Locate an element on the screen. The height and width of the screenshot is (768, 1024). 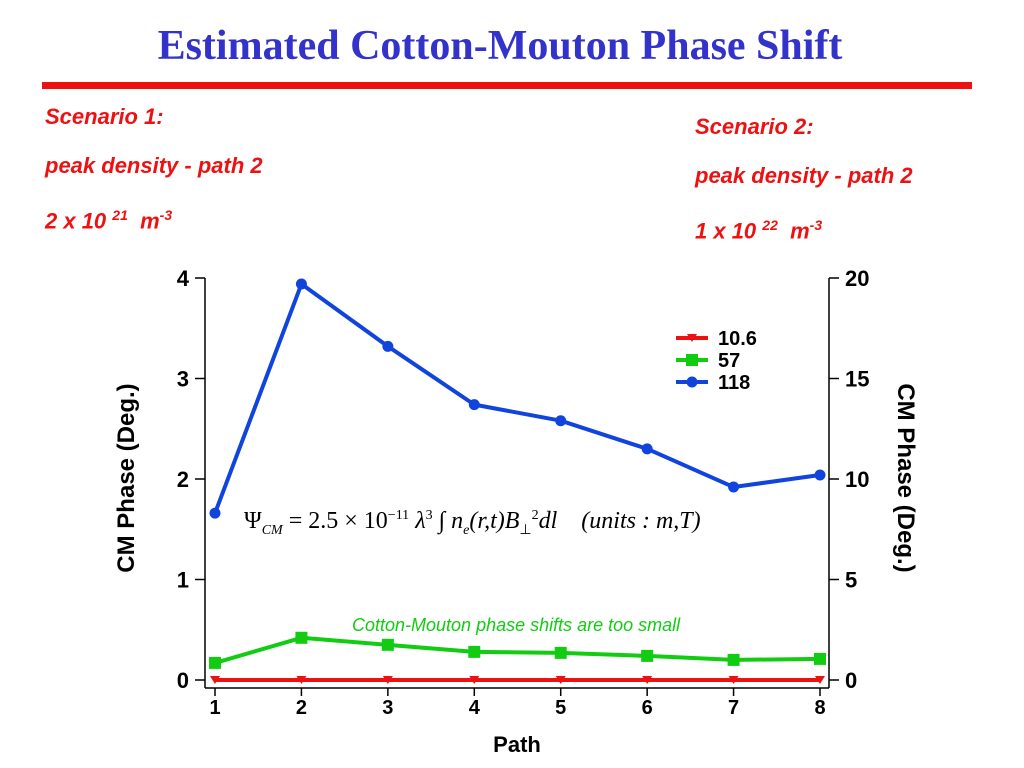
x-tick-label: 7 is located at coordinates (733, 708).